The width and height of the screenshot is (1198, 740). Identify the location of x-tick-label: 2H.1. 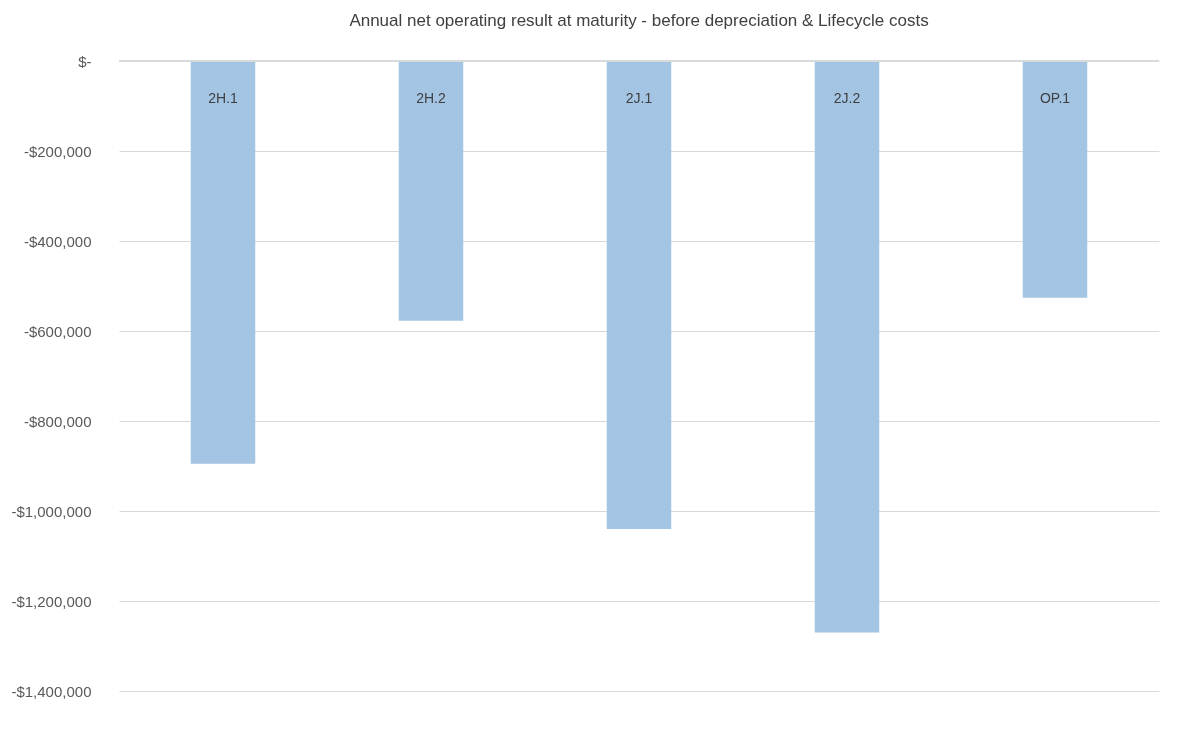
(223, 97).